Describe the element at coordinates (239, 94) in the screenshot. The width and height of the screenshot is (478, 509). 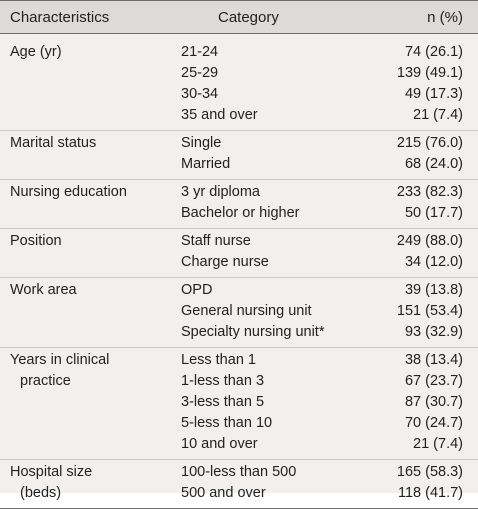
I see `table-row: 30-34 49 (17.3)` at that location.